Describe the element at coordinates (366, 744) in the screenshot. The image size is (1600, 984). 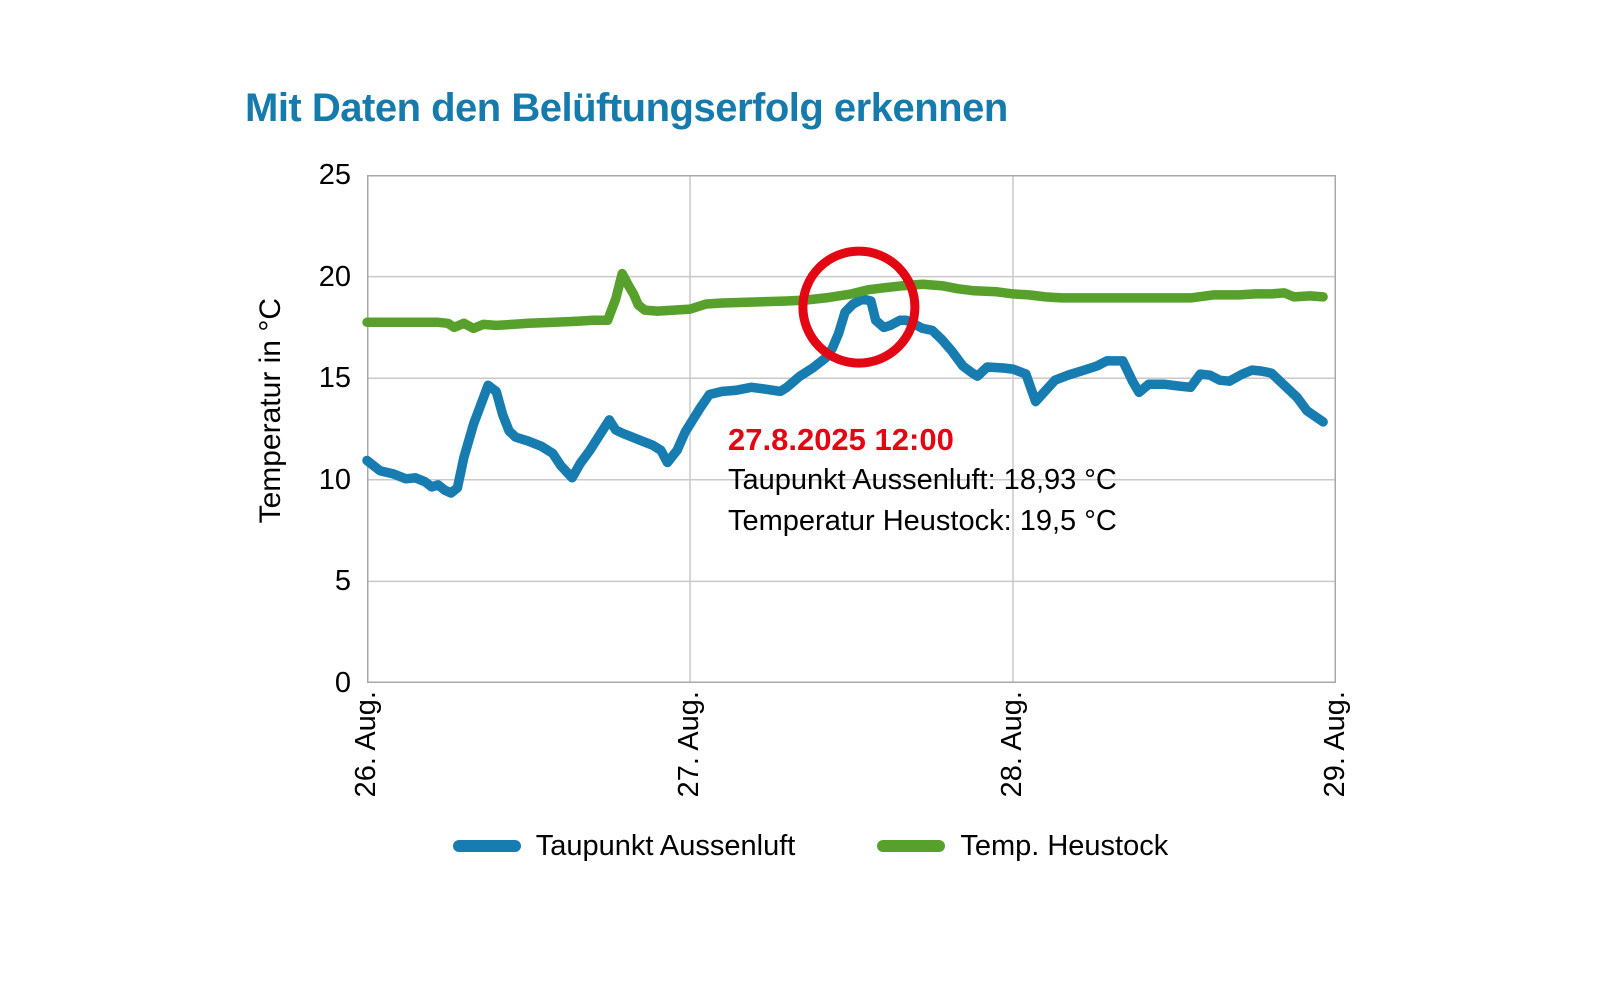
I see `x-tick-label: 26. Aug.` at that location.